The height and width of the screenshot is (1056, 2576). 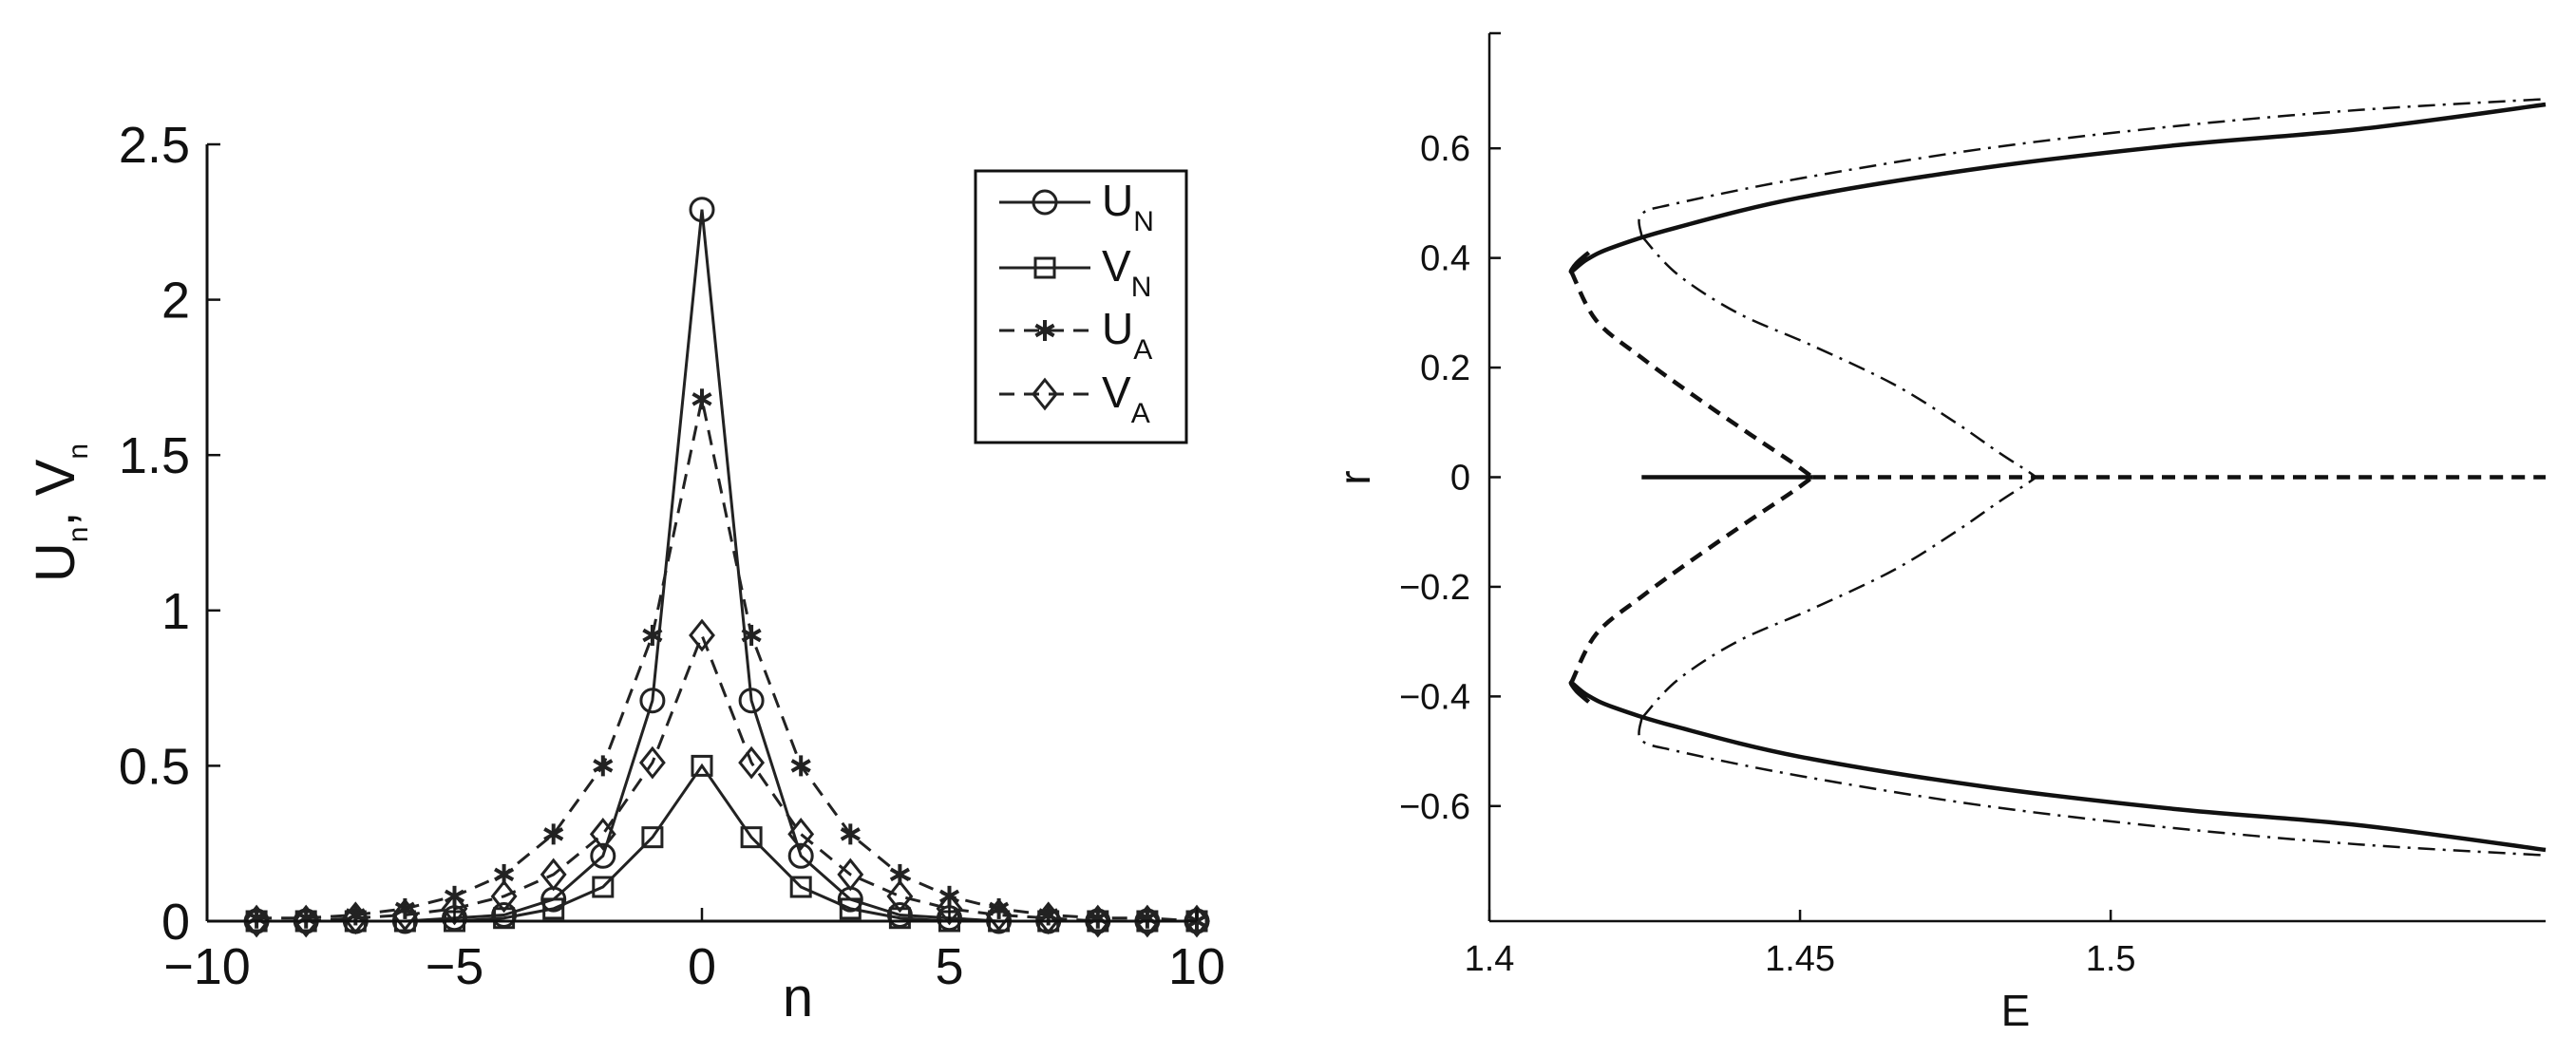 What do you see at coordinates (154, 145) in the screenshot?
I see `left-y-tick-label: 2.5` at bounding box center [154, 145].